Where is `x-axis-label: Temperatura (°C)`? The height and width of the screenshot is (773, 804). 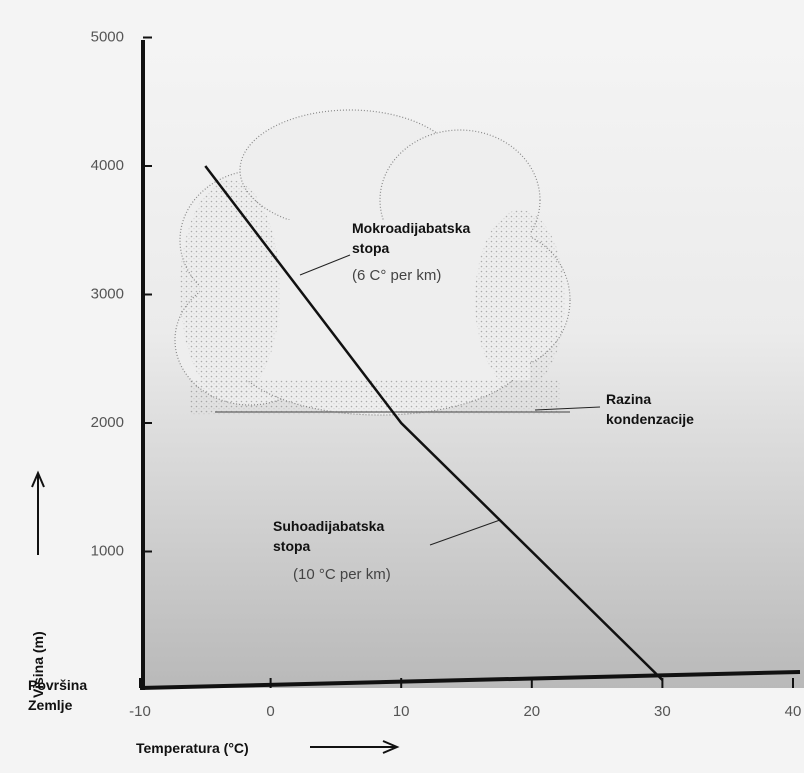 x-axis-label: Temperatura (°C) is located at coordinates (192, 748).